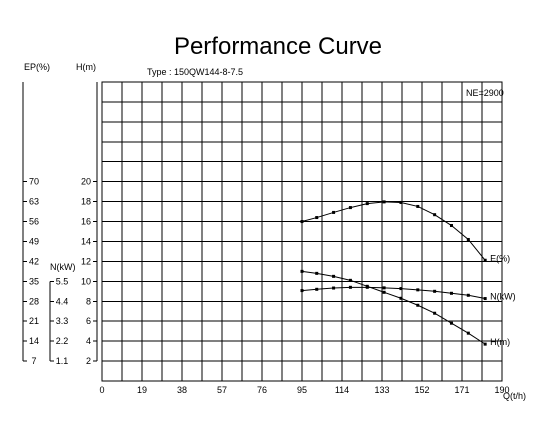 The height and width of the screenshot is (423, 553). What do you see at coordinates (302, 390) in the screenshot?
I see `x-tick-label: 95` at bounding box center [302, 390].